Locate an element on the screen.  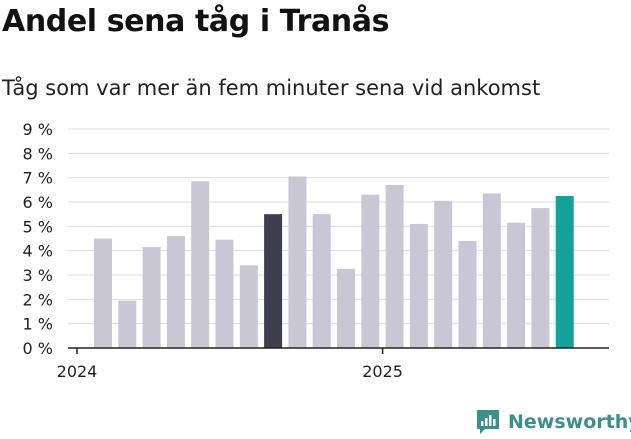
x-axis-ticks: 2024 2025 is located at coordinates (230, 364).